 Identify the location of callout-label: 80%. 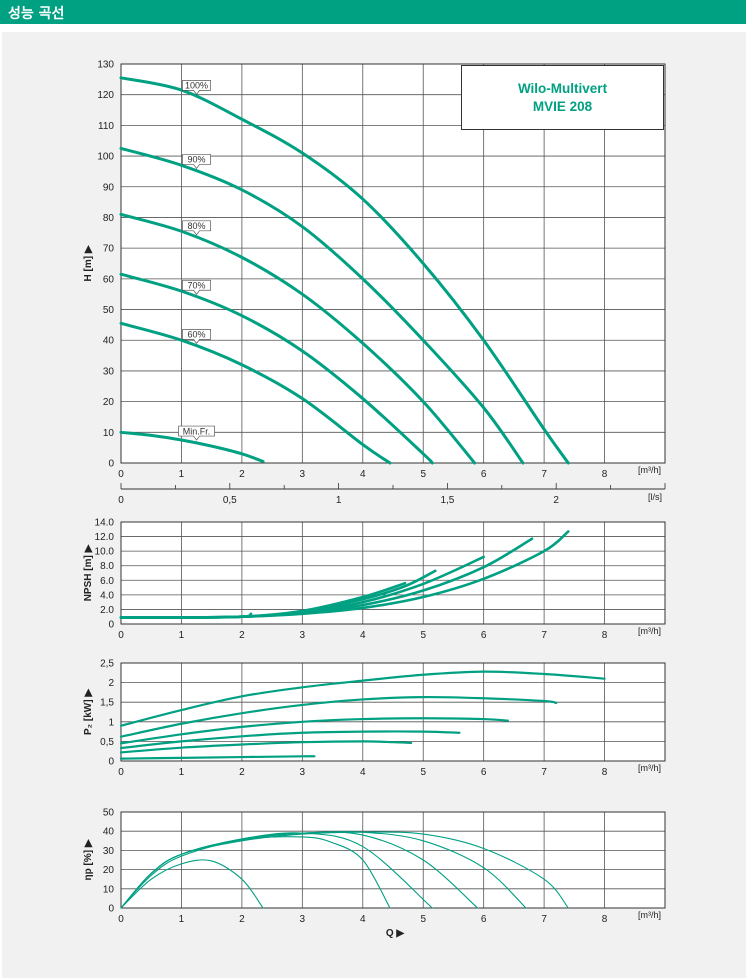
(197, 226).